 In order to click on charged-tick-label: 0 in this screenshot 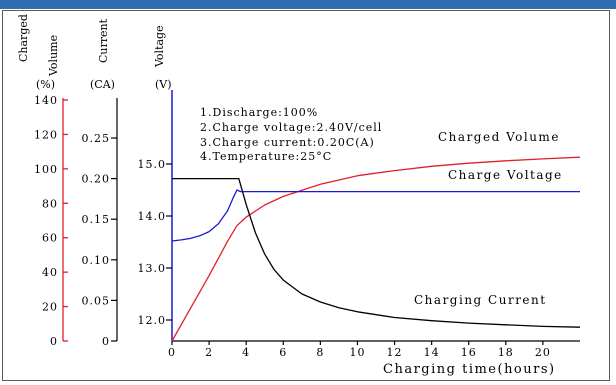, I will do `click(54, 341)`.